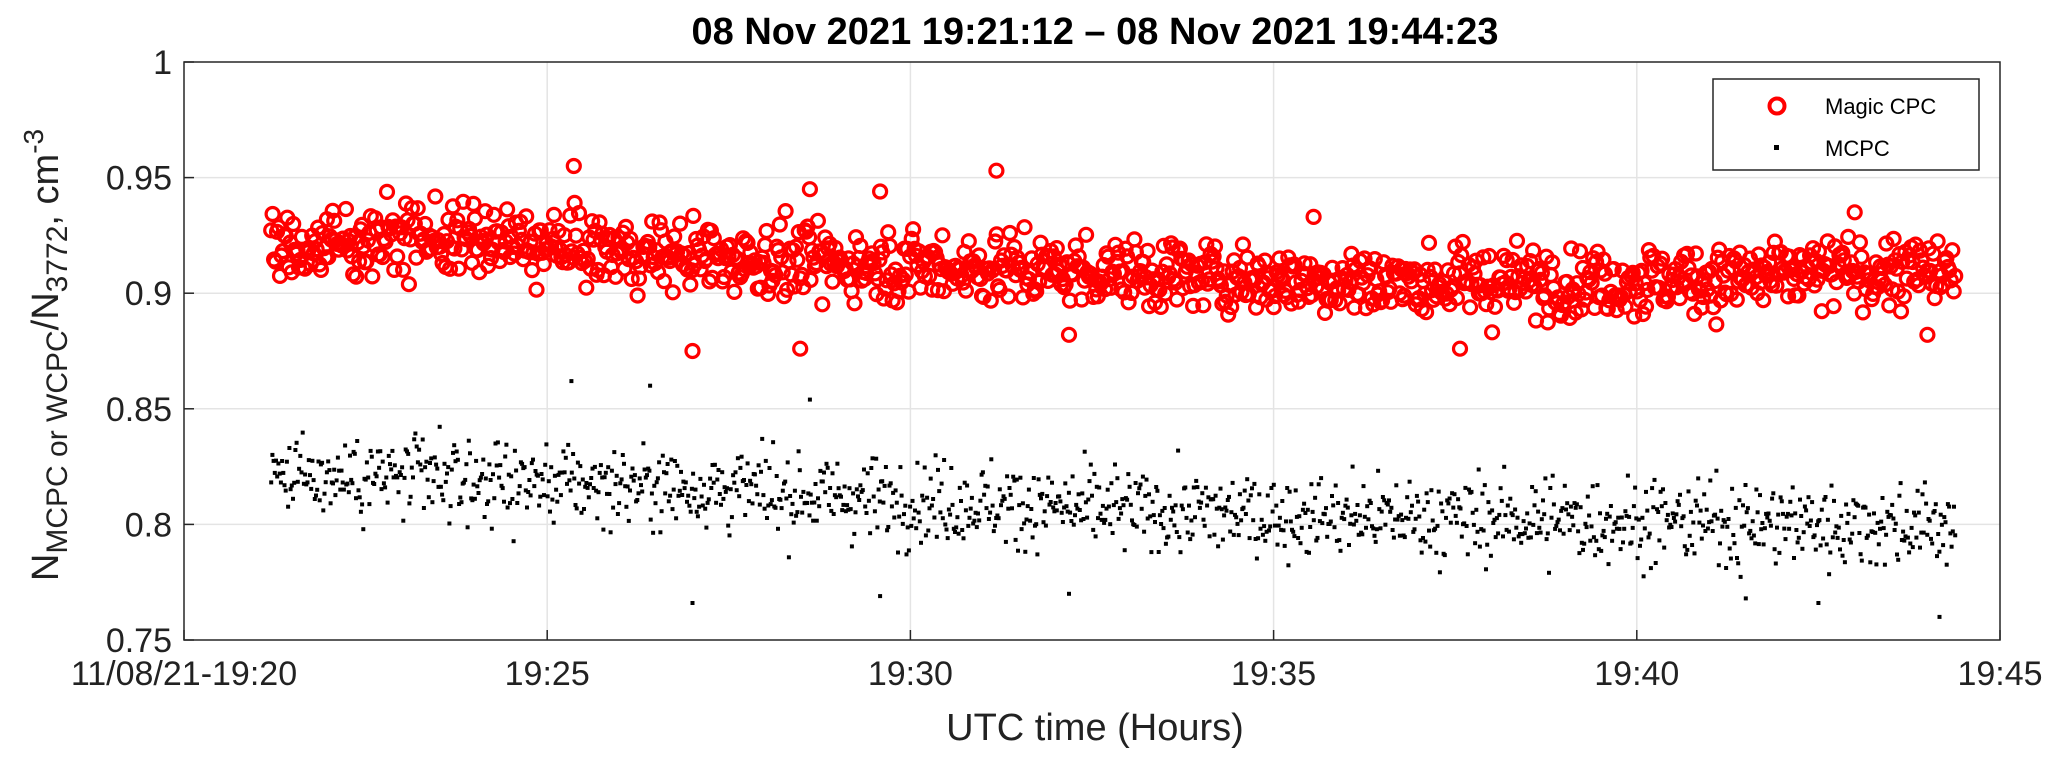 Image resolution: width=2067 pixels, height=768 pixels. Describe the element at coordinates (910, 674) in the screenshot. I see `x-tick-label: 19:30` at that location.